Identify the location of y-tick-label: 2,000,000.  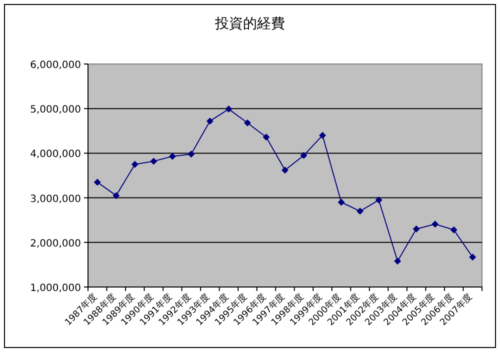
(55, 244).